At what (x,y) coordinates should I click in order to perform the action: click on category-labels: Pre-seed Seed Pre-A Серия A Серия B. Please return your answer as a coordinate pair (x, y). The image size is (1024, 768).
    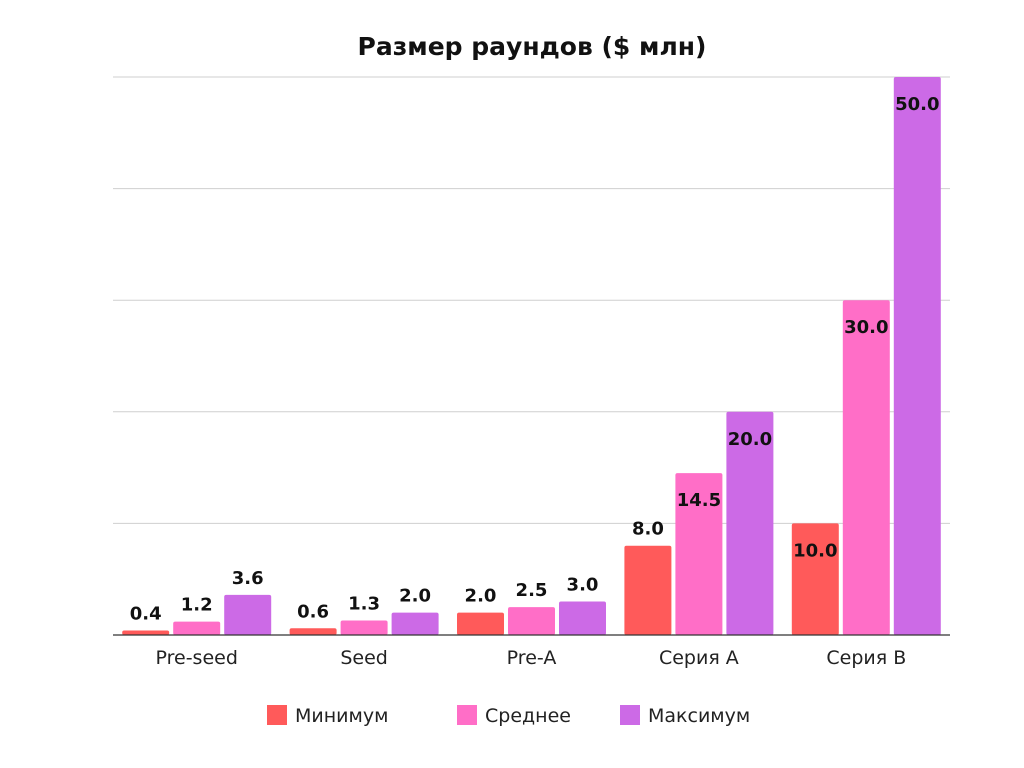
    Looking at the image, I should click on (530, 658).